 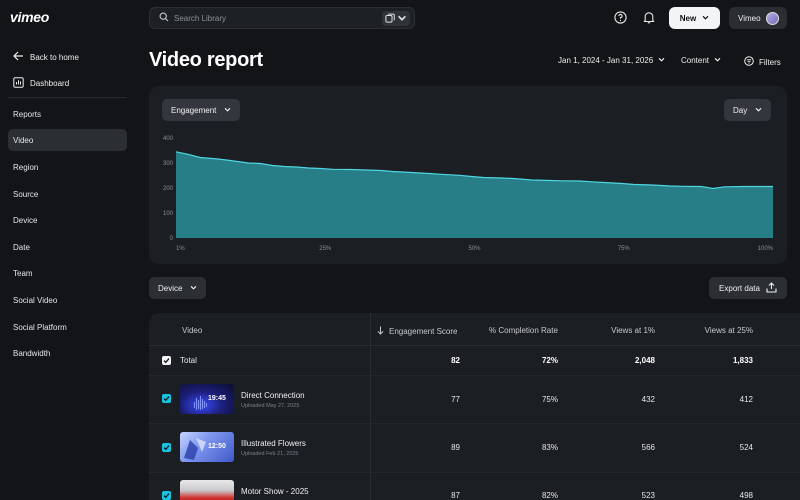 I want to click on account-menu-button: Vimeo, so click(x=758, y=18).